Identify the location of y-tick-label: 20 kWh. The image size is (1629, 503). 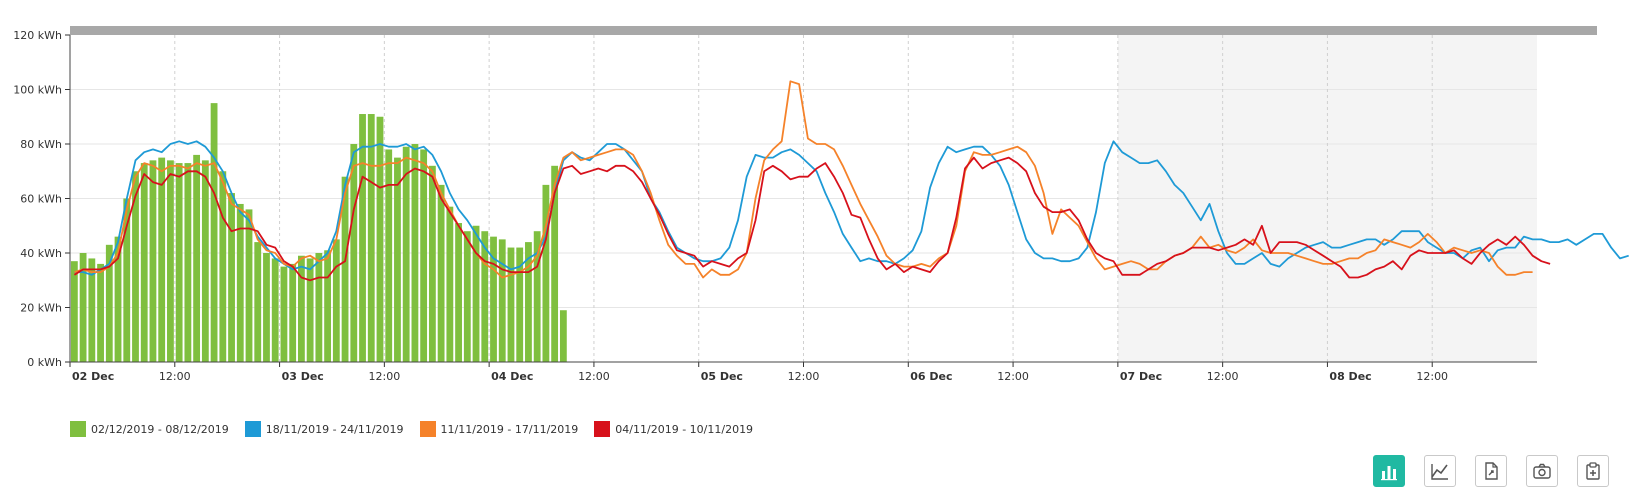
(41, 308).